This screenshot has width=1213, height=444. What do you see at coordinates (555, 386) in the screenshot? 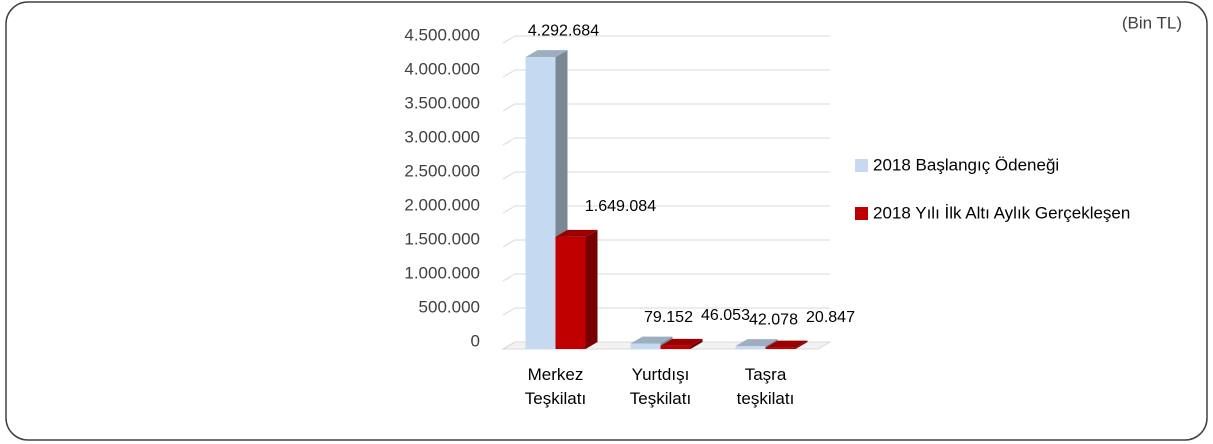
I see `x-tick-label: Merkez Teşkilatı` at bounding box center [555, 386].